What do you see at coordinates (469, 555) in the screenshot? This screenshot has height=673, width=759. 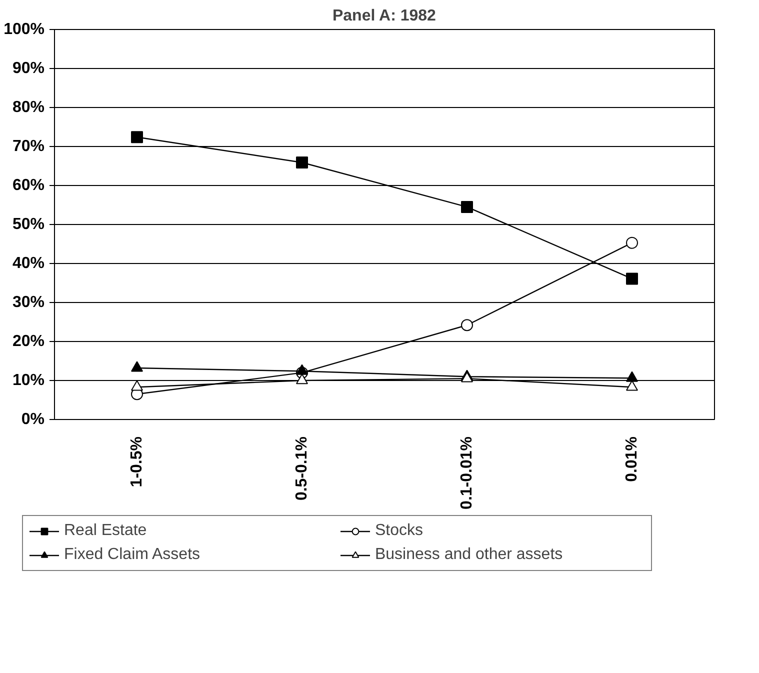 I see `legend-label: Business and other assets` at bounding box center [469, 555].